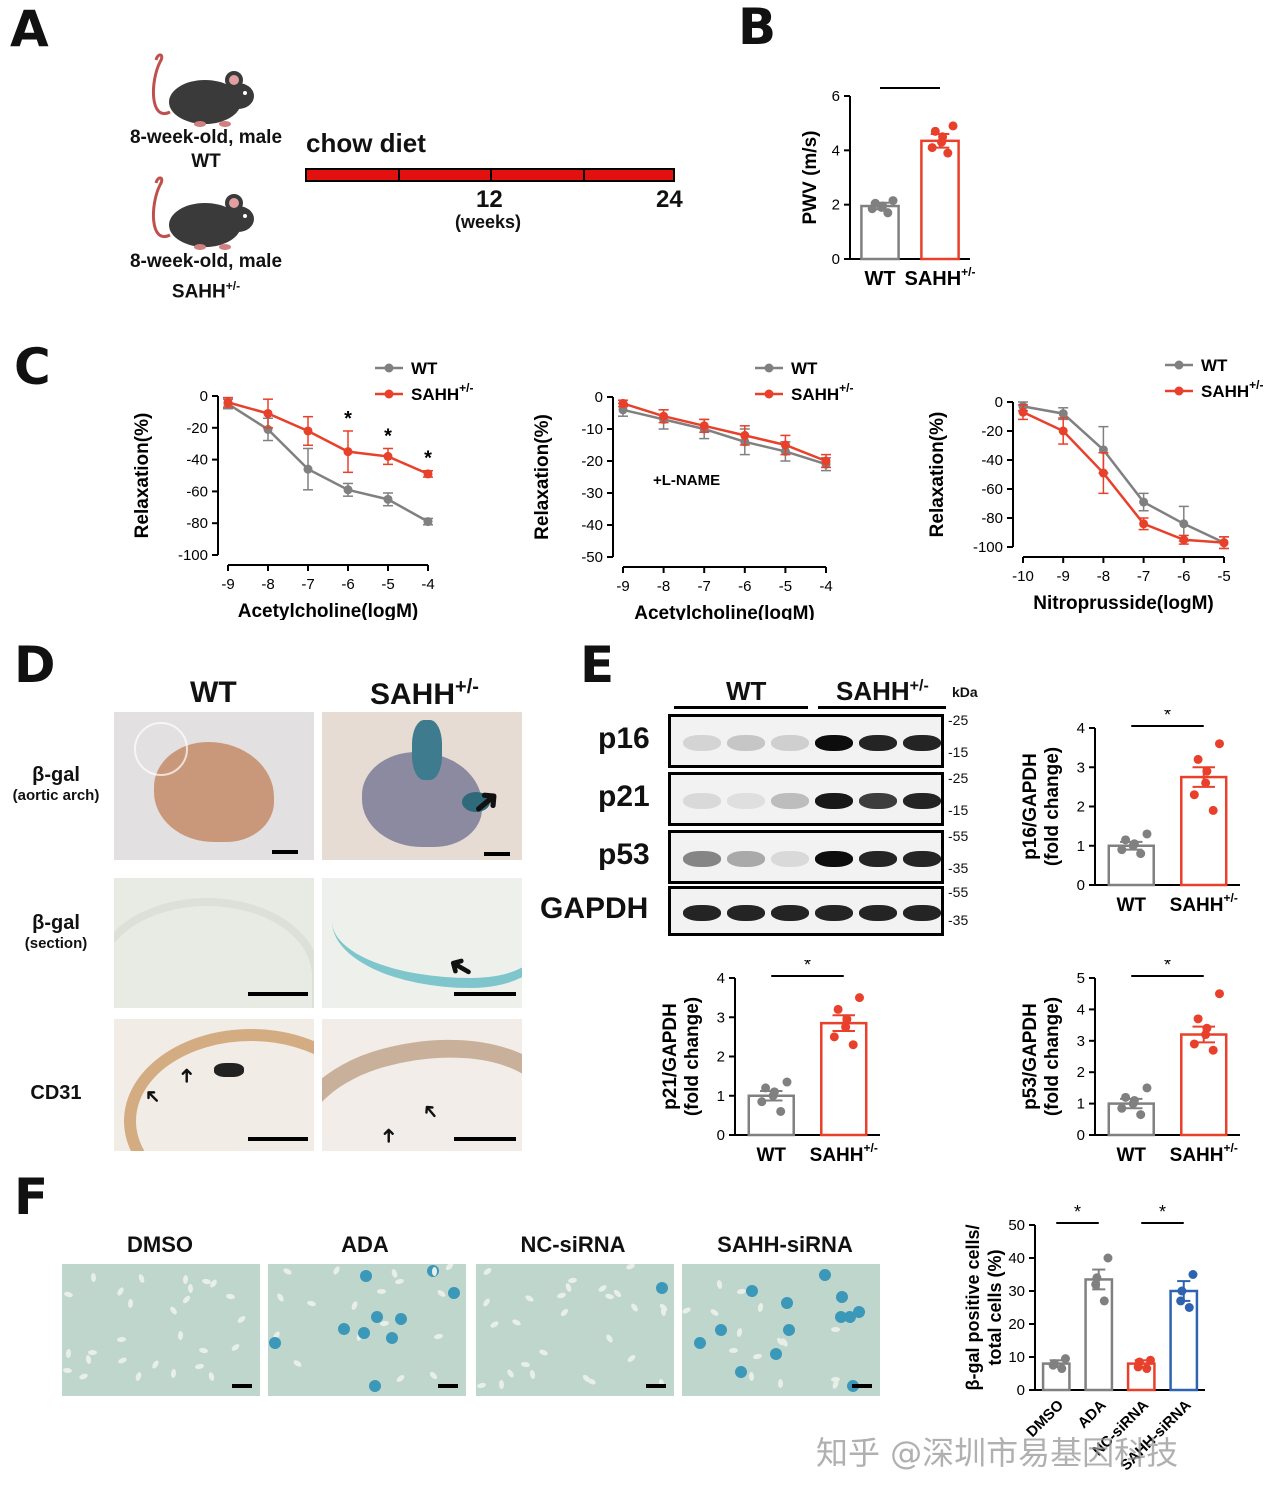 The image size is (1270, 1497). What do you see at coordinates (592, 557) in the screenshot?
I see `y-tick-label: -50` at bounding box center [592, 557].